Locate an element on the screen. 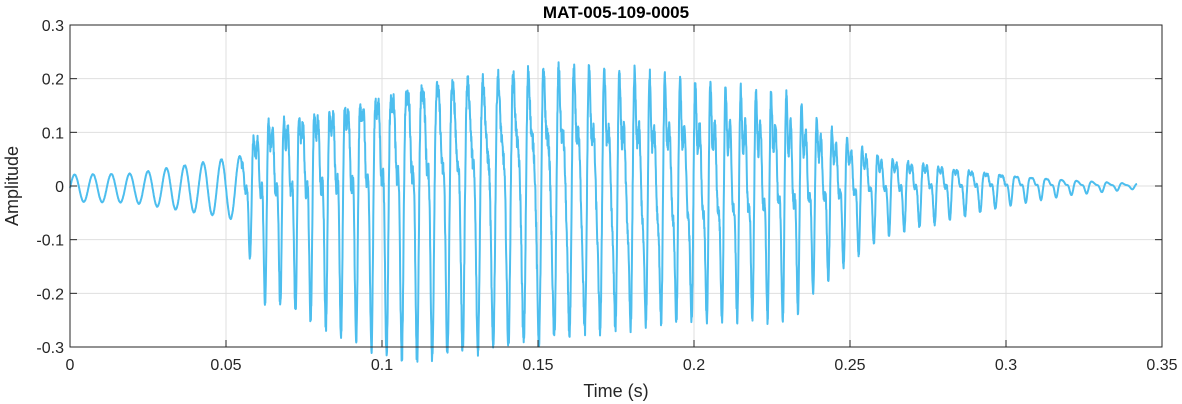 Image resolution: width=1182 pixels, height=404 pixels. y-tick-label: 0.3 is located at coordinates (53, 26).